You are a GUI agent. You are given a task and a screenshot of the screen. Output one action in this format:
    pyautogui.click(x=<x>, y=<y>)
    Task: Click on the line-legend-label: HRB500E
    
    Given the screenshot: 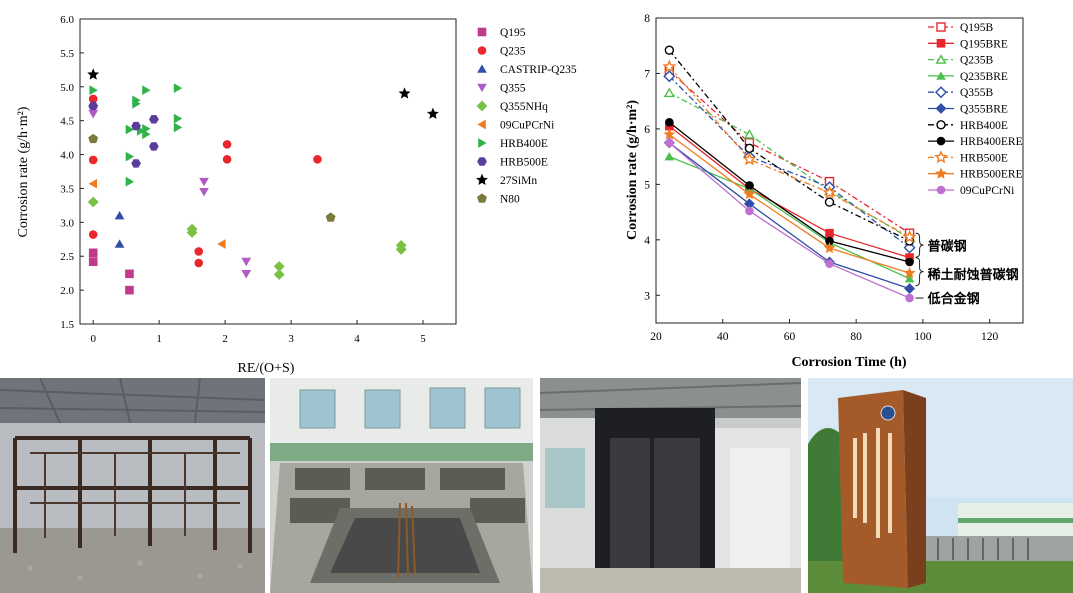 What is the action you would take?
    pyautogui.click(x=984, y=158)
    